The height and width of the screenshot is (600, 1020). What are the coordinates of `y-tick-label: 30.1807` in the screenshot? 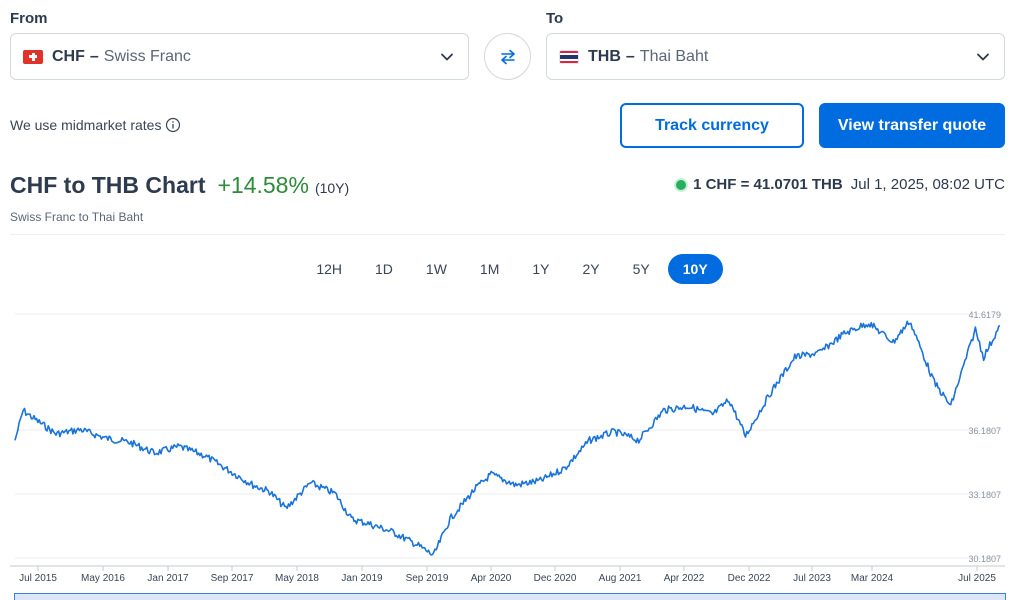 It's located at (984, 559).